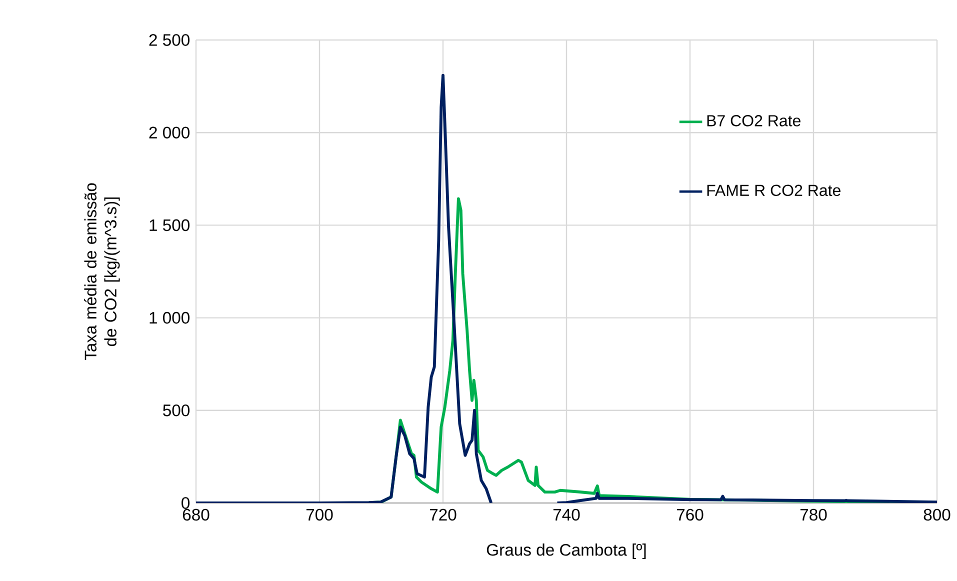 This screenshot has height=581, width=957. Describe the element at coordinates (186, 503) in the screenshot. I see `y-tick-label: 0` at that location.